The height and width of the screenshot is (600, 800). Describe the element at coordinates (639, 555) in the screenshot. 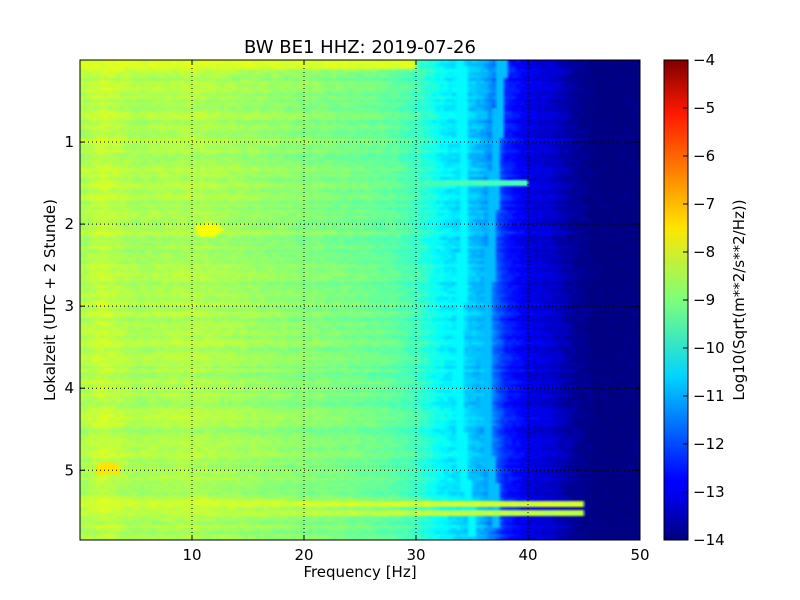

I see `x-tick-label: 50` at that location.